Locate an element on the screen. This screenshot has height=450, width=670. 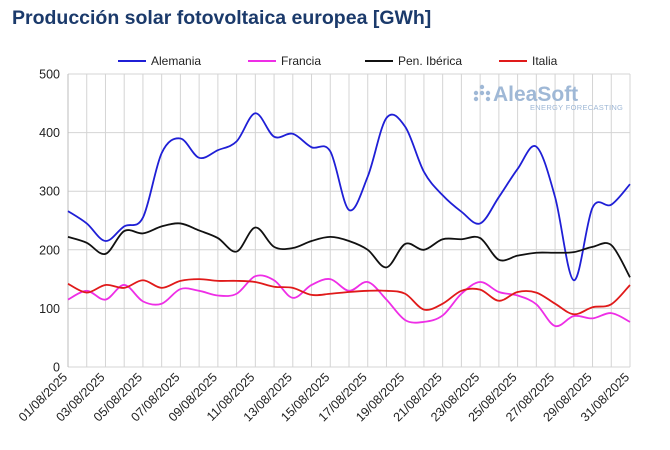
y-tick-label: 200 is located at coordinates (49, 250).